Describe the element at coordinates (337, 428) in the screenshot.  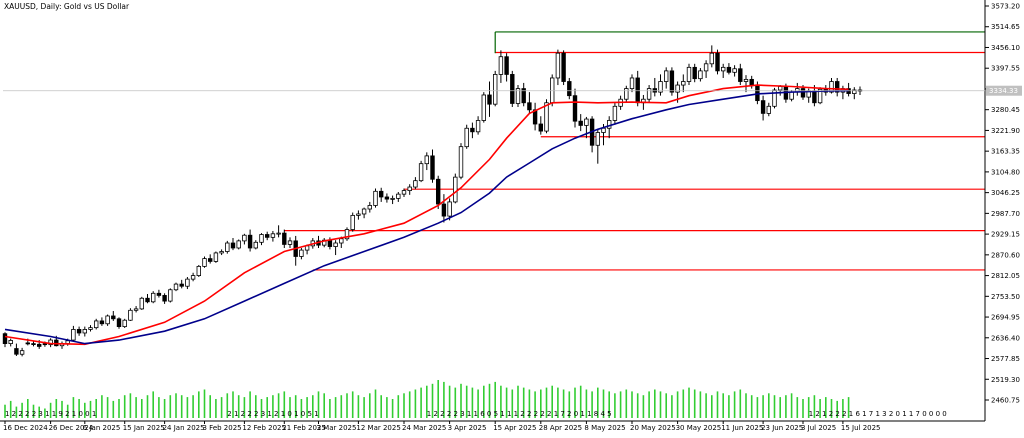
I see `time-tick-label: 3 Mar 2025` at that location.